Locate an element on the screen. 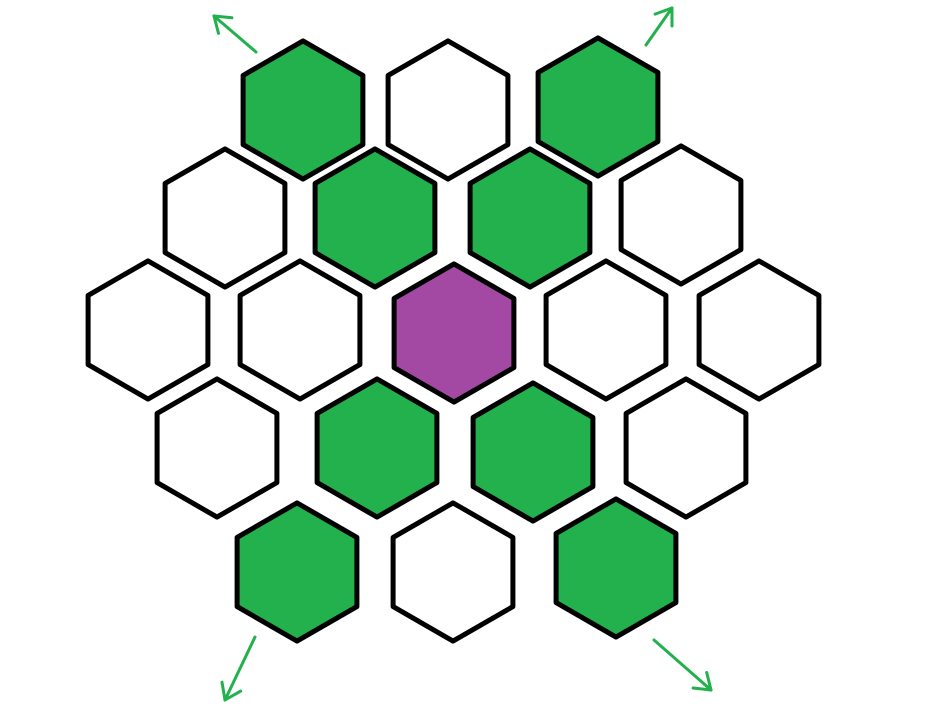  arrow-up-right-icon is located at coordinates (659, 26).